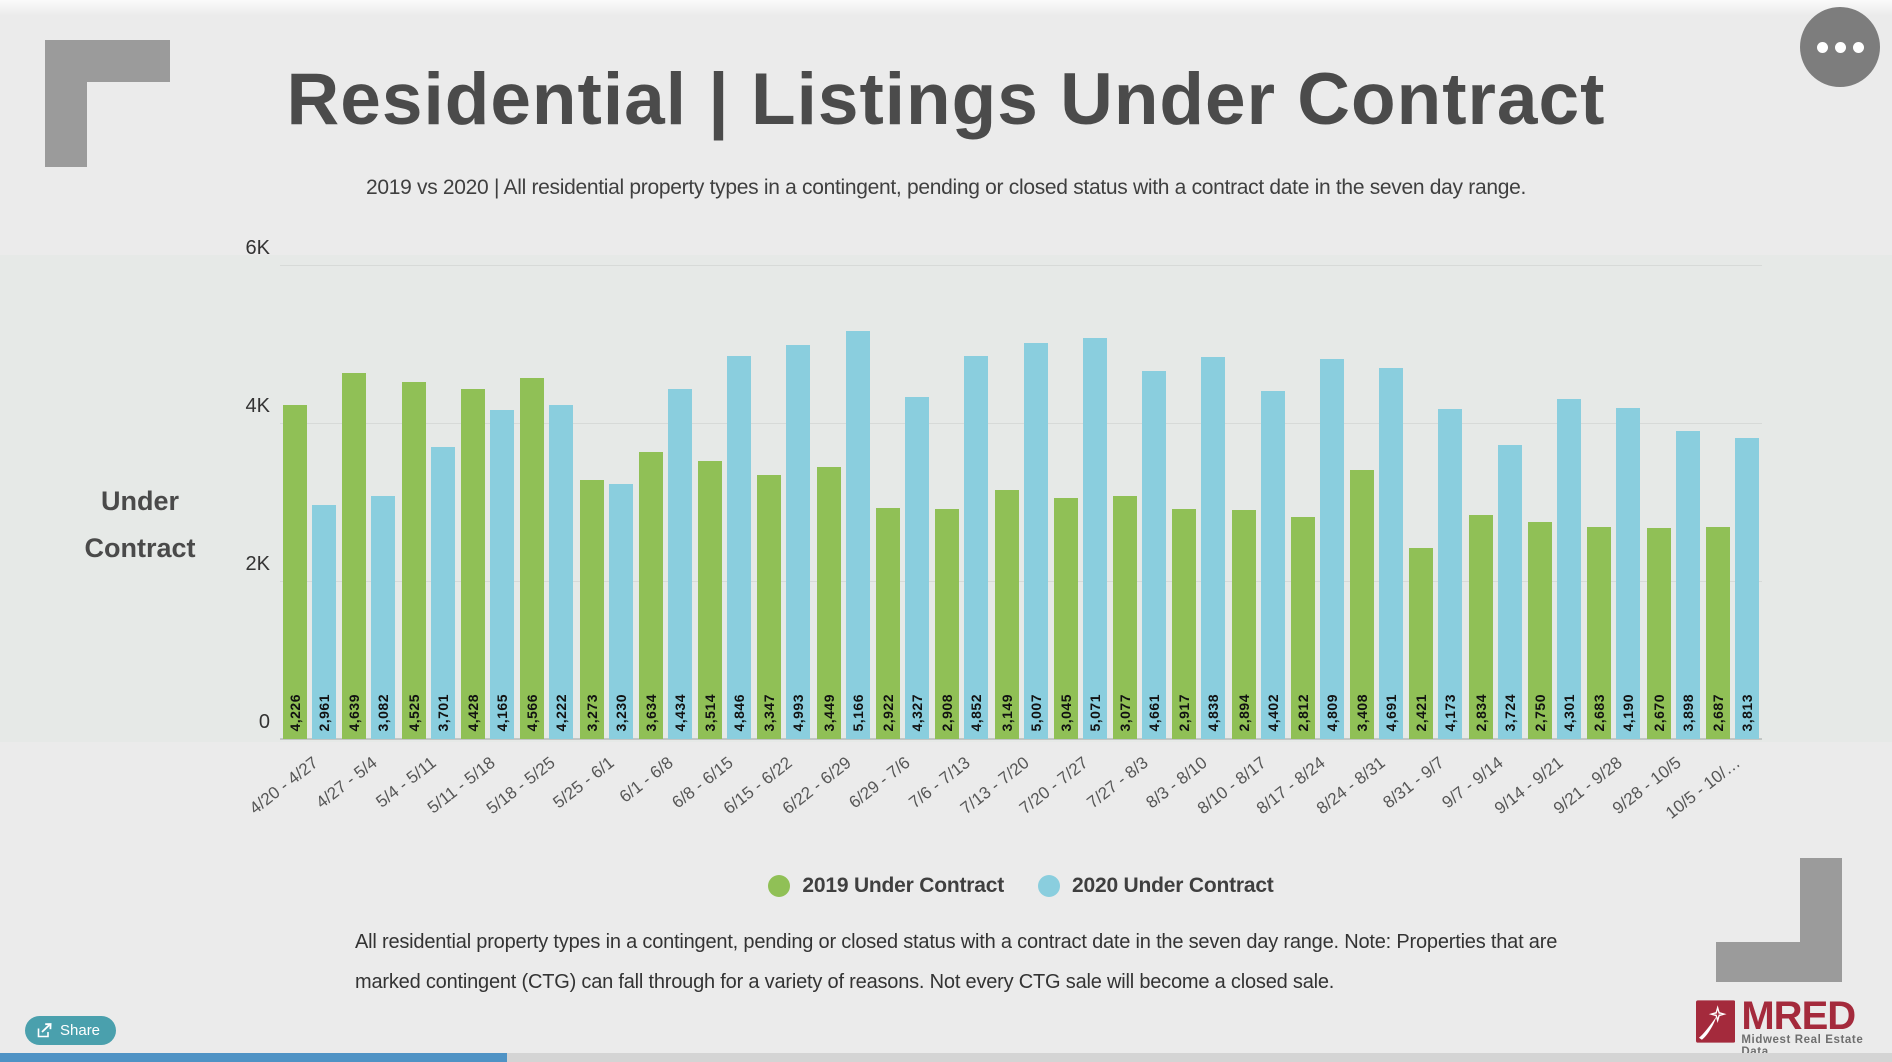 The height and width of the screenshot is (1062, 1892). Describe the element at coordinates (561, 572) in the screenshot. I see `bar-2020: 4,222` at that location.